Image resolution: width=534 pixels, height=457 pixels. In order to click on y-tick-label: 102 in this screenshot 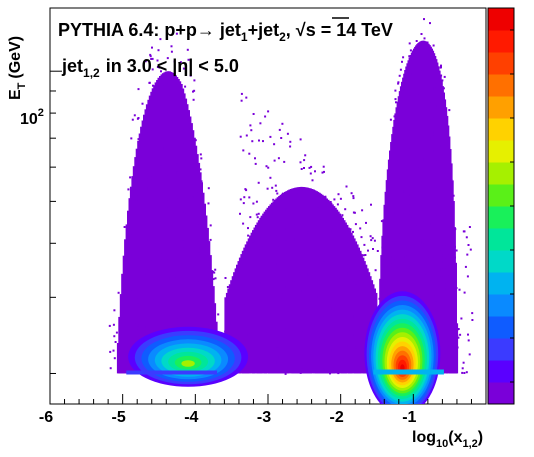, I will do `click(32, 117)`.